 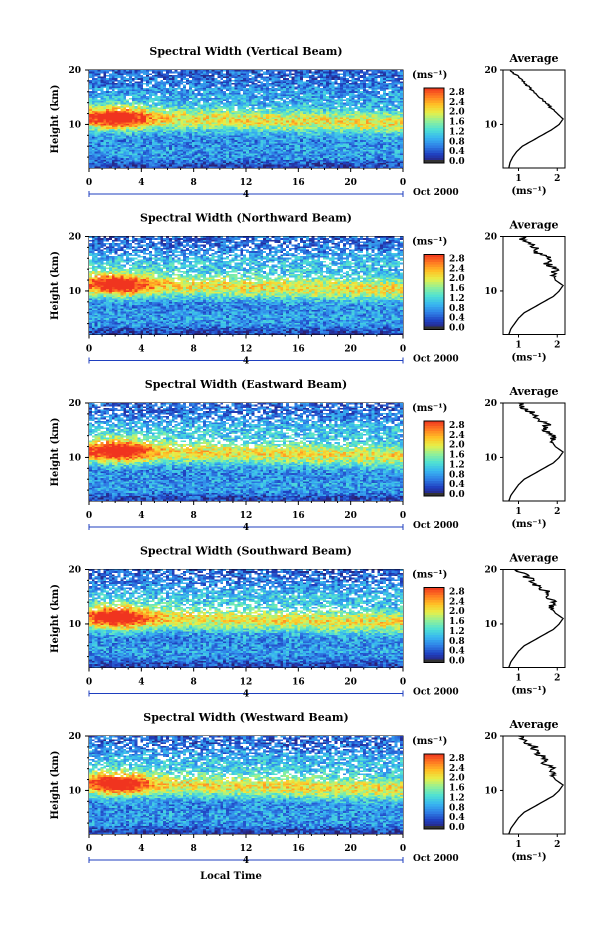 I want to click on colorbar-tick-label: 1.2, so click(x=457, y=299).